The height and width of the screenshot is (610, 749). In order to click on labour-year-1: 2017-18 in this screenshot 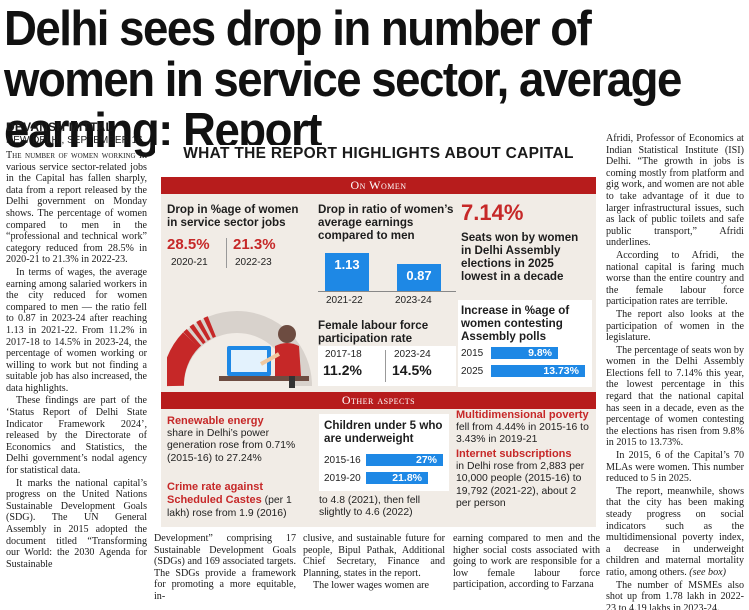, I will do `click(343, 354)`.